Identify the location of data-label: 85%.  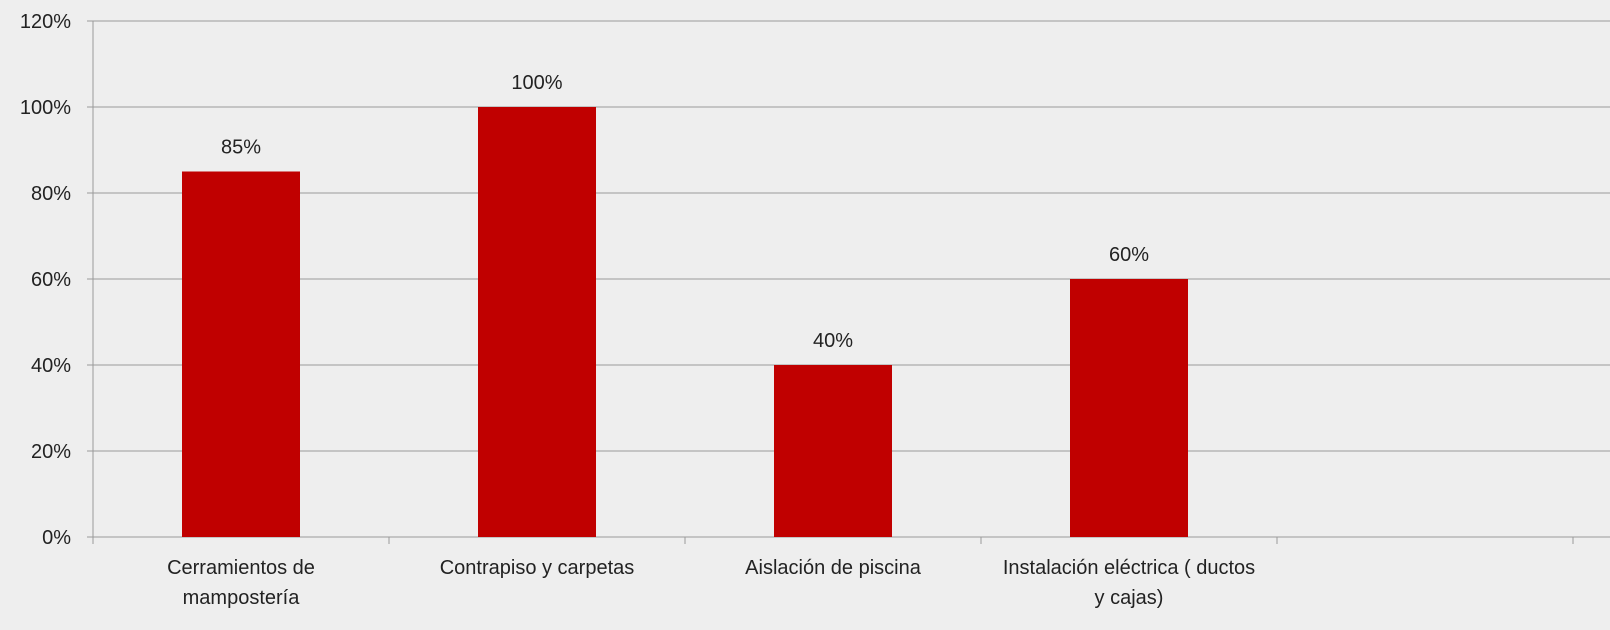
(241, 148).